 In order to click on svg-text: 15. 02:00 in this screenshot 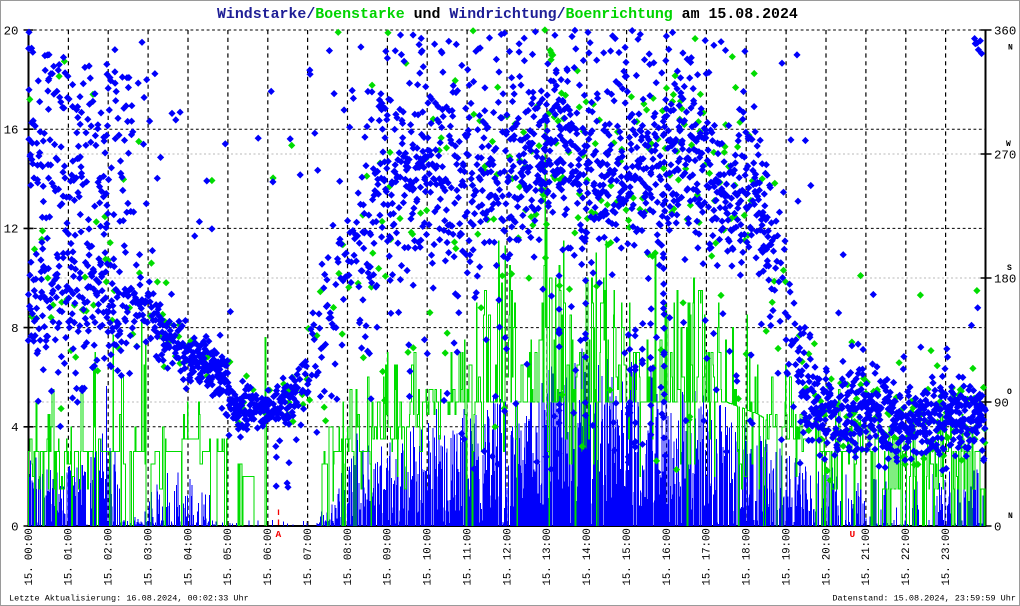, I will do `click(110, 556)`.